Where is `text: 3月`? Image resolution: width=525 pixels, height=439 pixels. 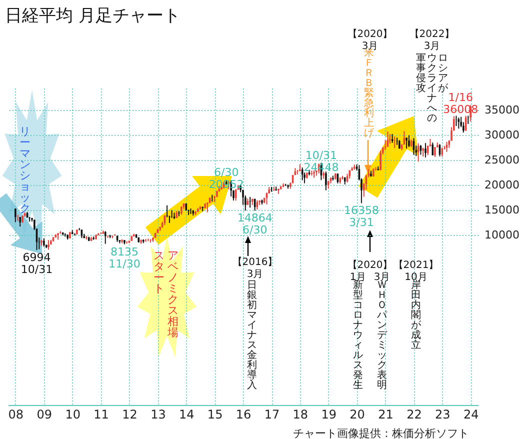
text: 3月 is located at coordinates (432, 46).